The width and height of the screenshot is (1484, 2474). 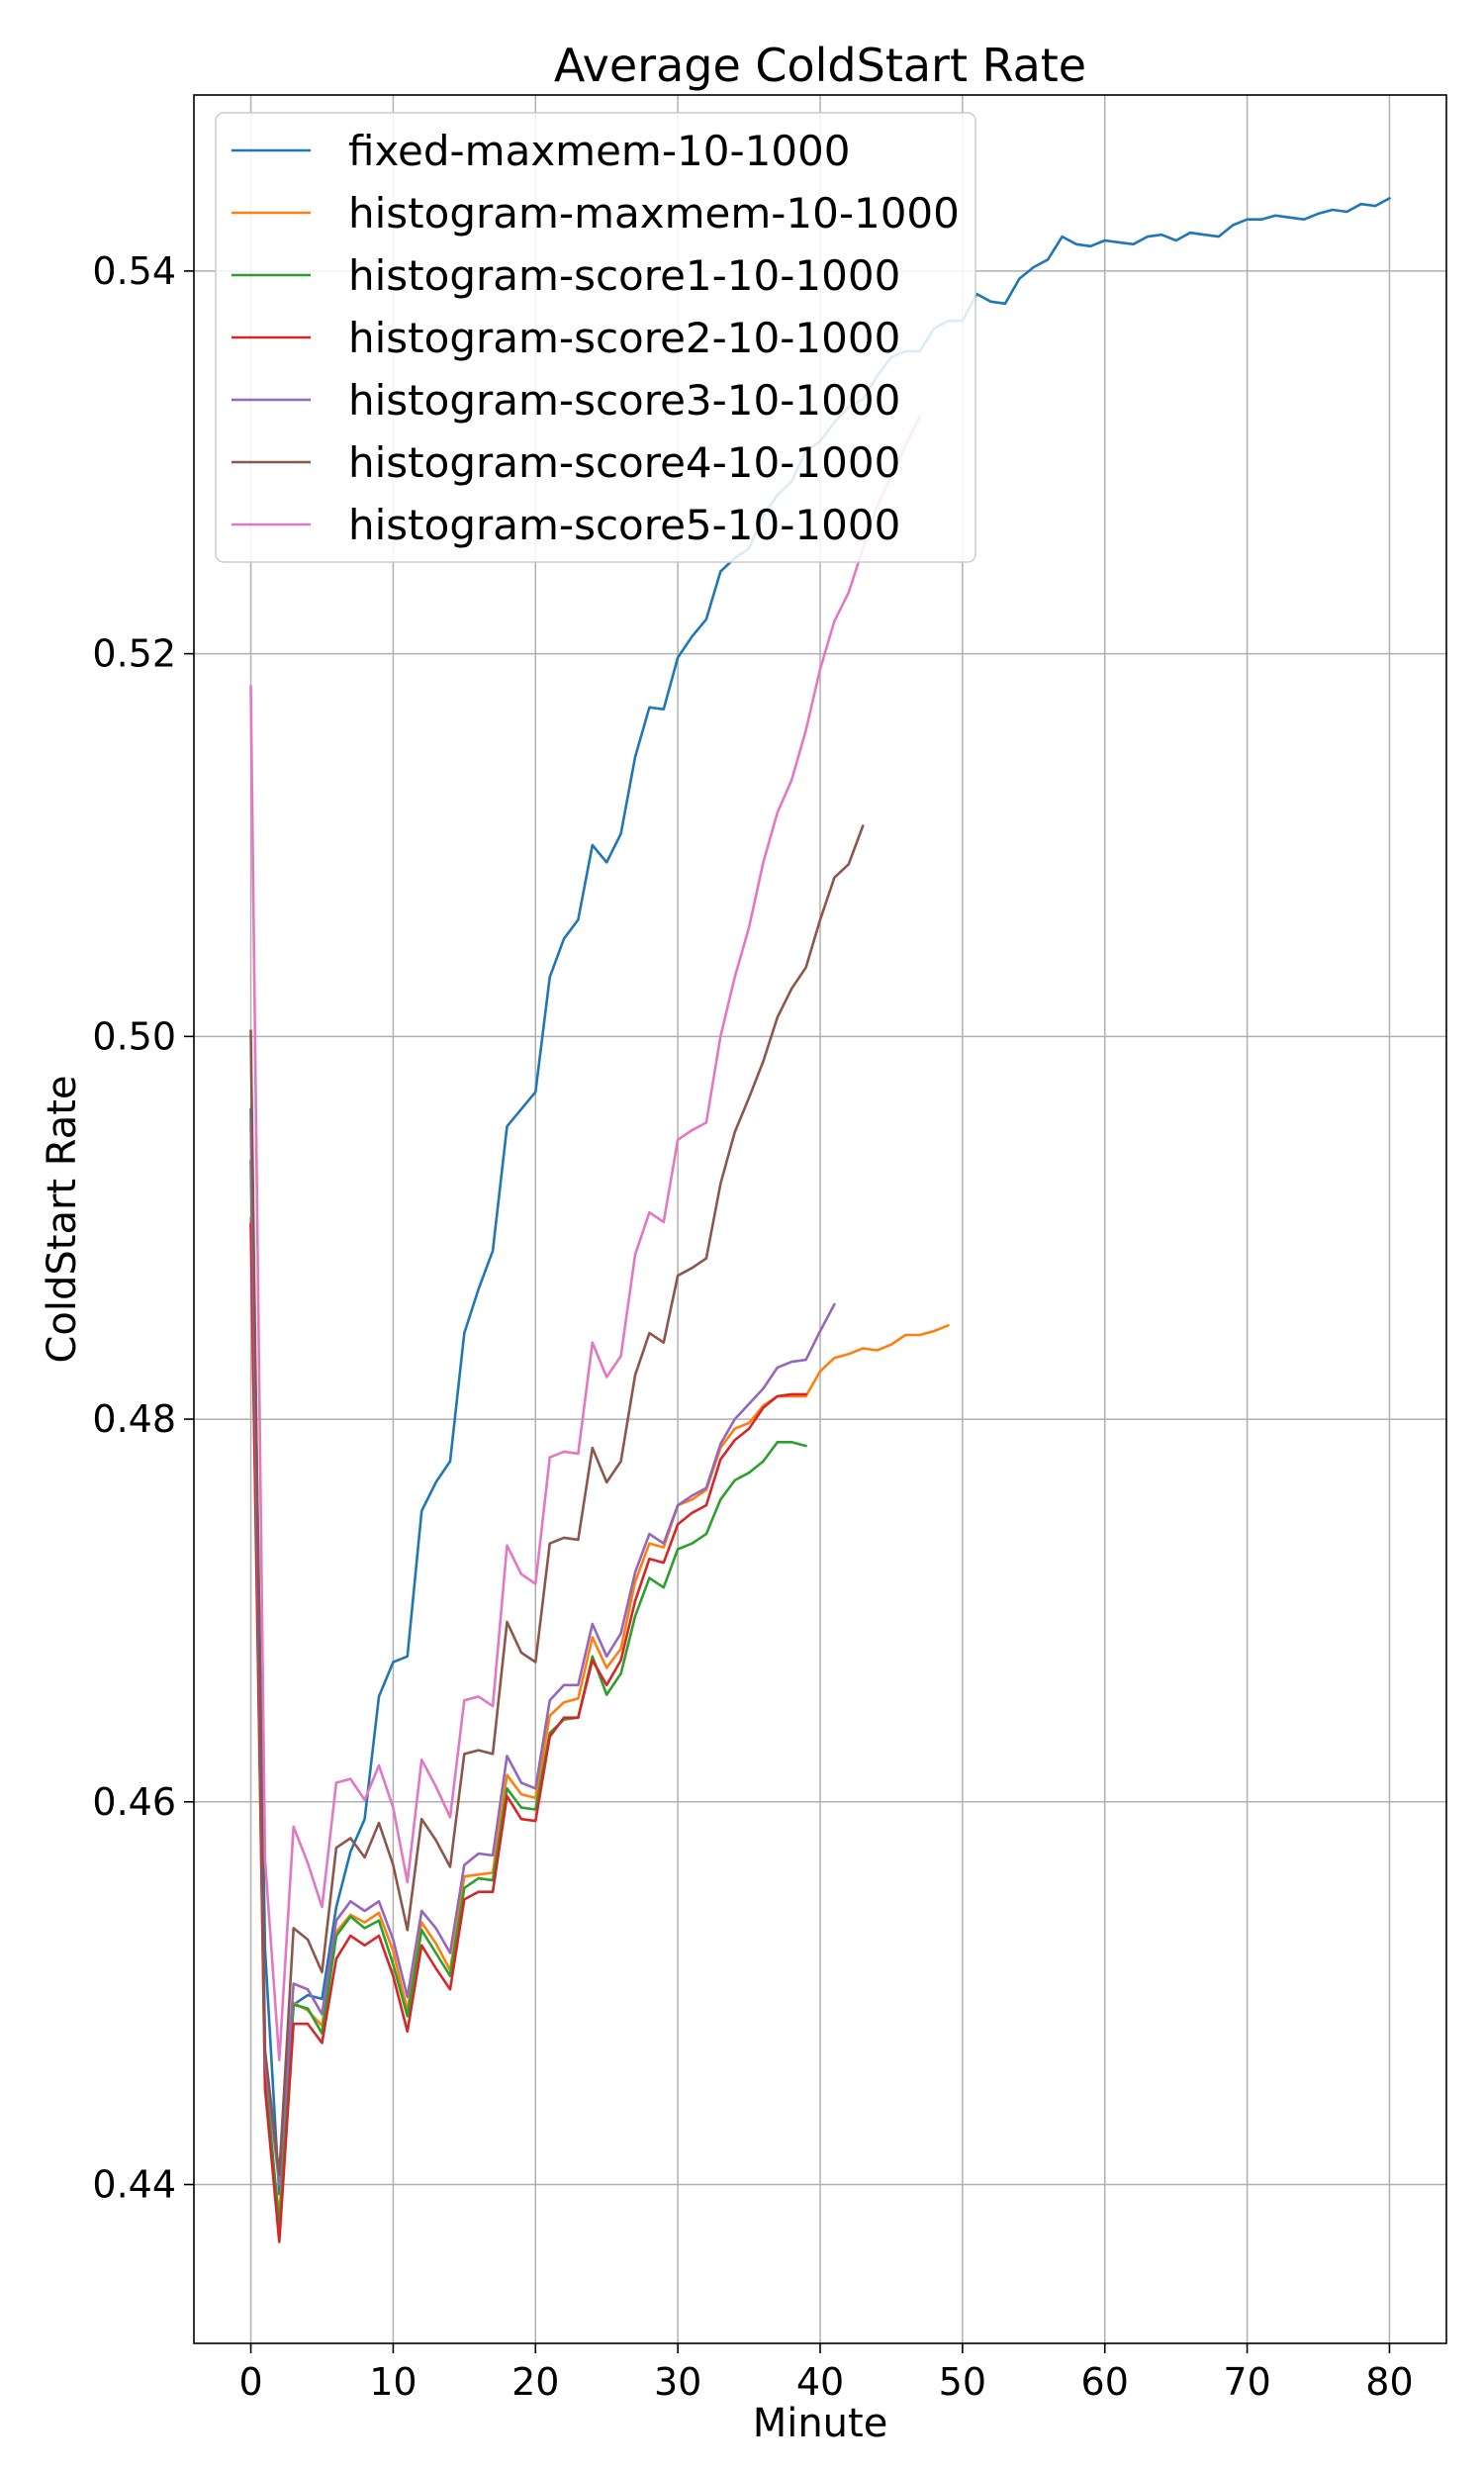 What do you see at coordinates (962, 2382) in the screenshot?
I see `x-tick-label: 50` at bounding box center [962, 2382].